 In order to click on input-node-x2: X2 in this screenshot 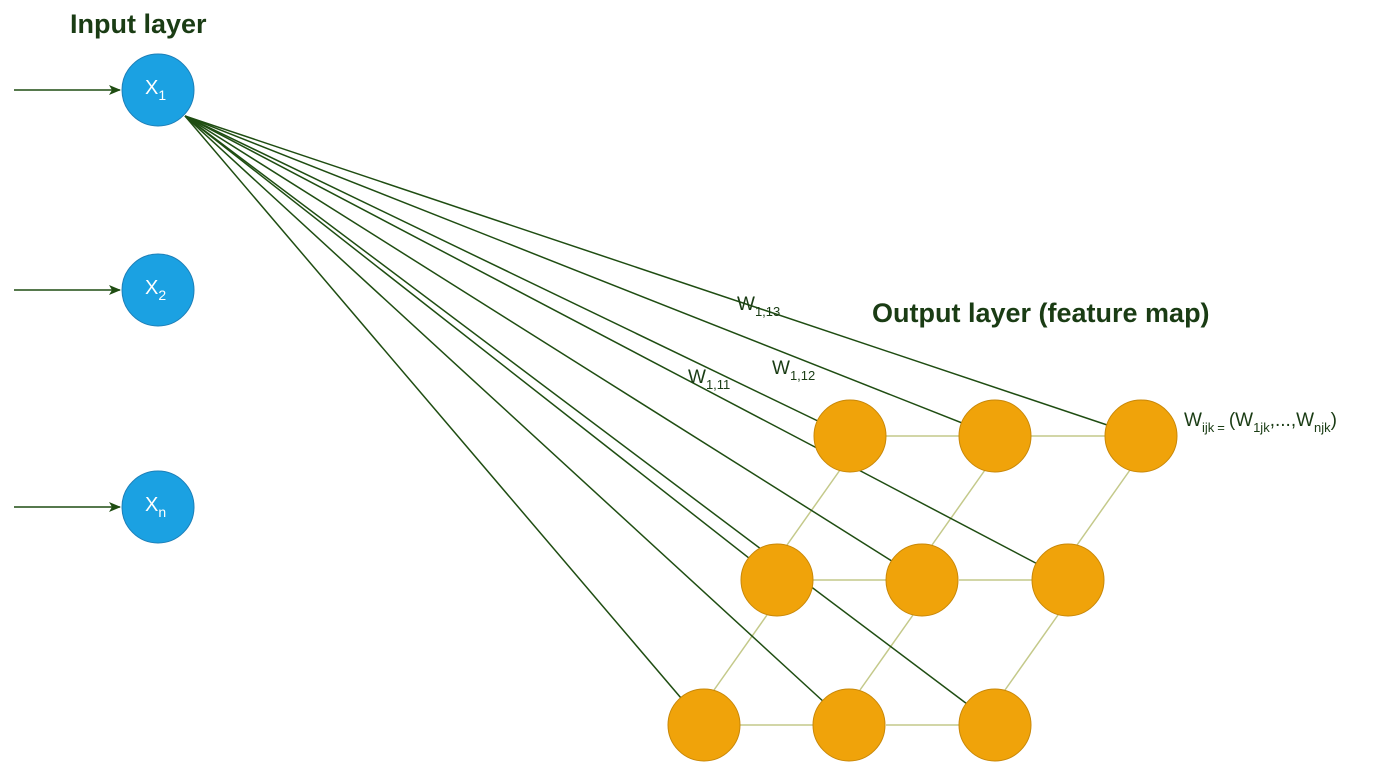, I will do `click(158, 290)`.